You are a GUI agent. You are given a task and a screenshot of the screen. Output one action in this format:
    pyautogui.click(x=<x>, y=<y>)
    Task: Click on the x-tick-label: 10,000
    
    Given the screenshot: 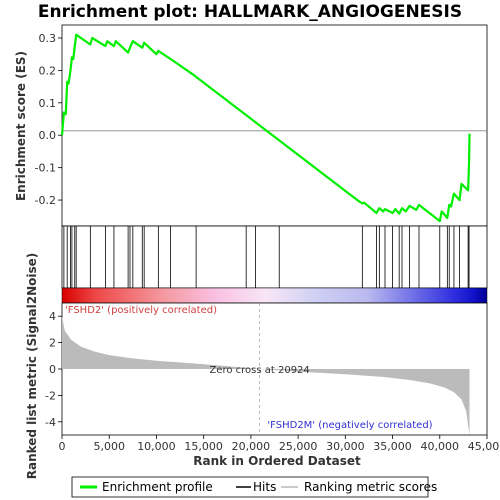 What is the action you would take?
    pyautogui.click(x=156, y=446)
    